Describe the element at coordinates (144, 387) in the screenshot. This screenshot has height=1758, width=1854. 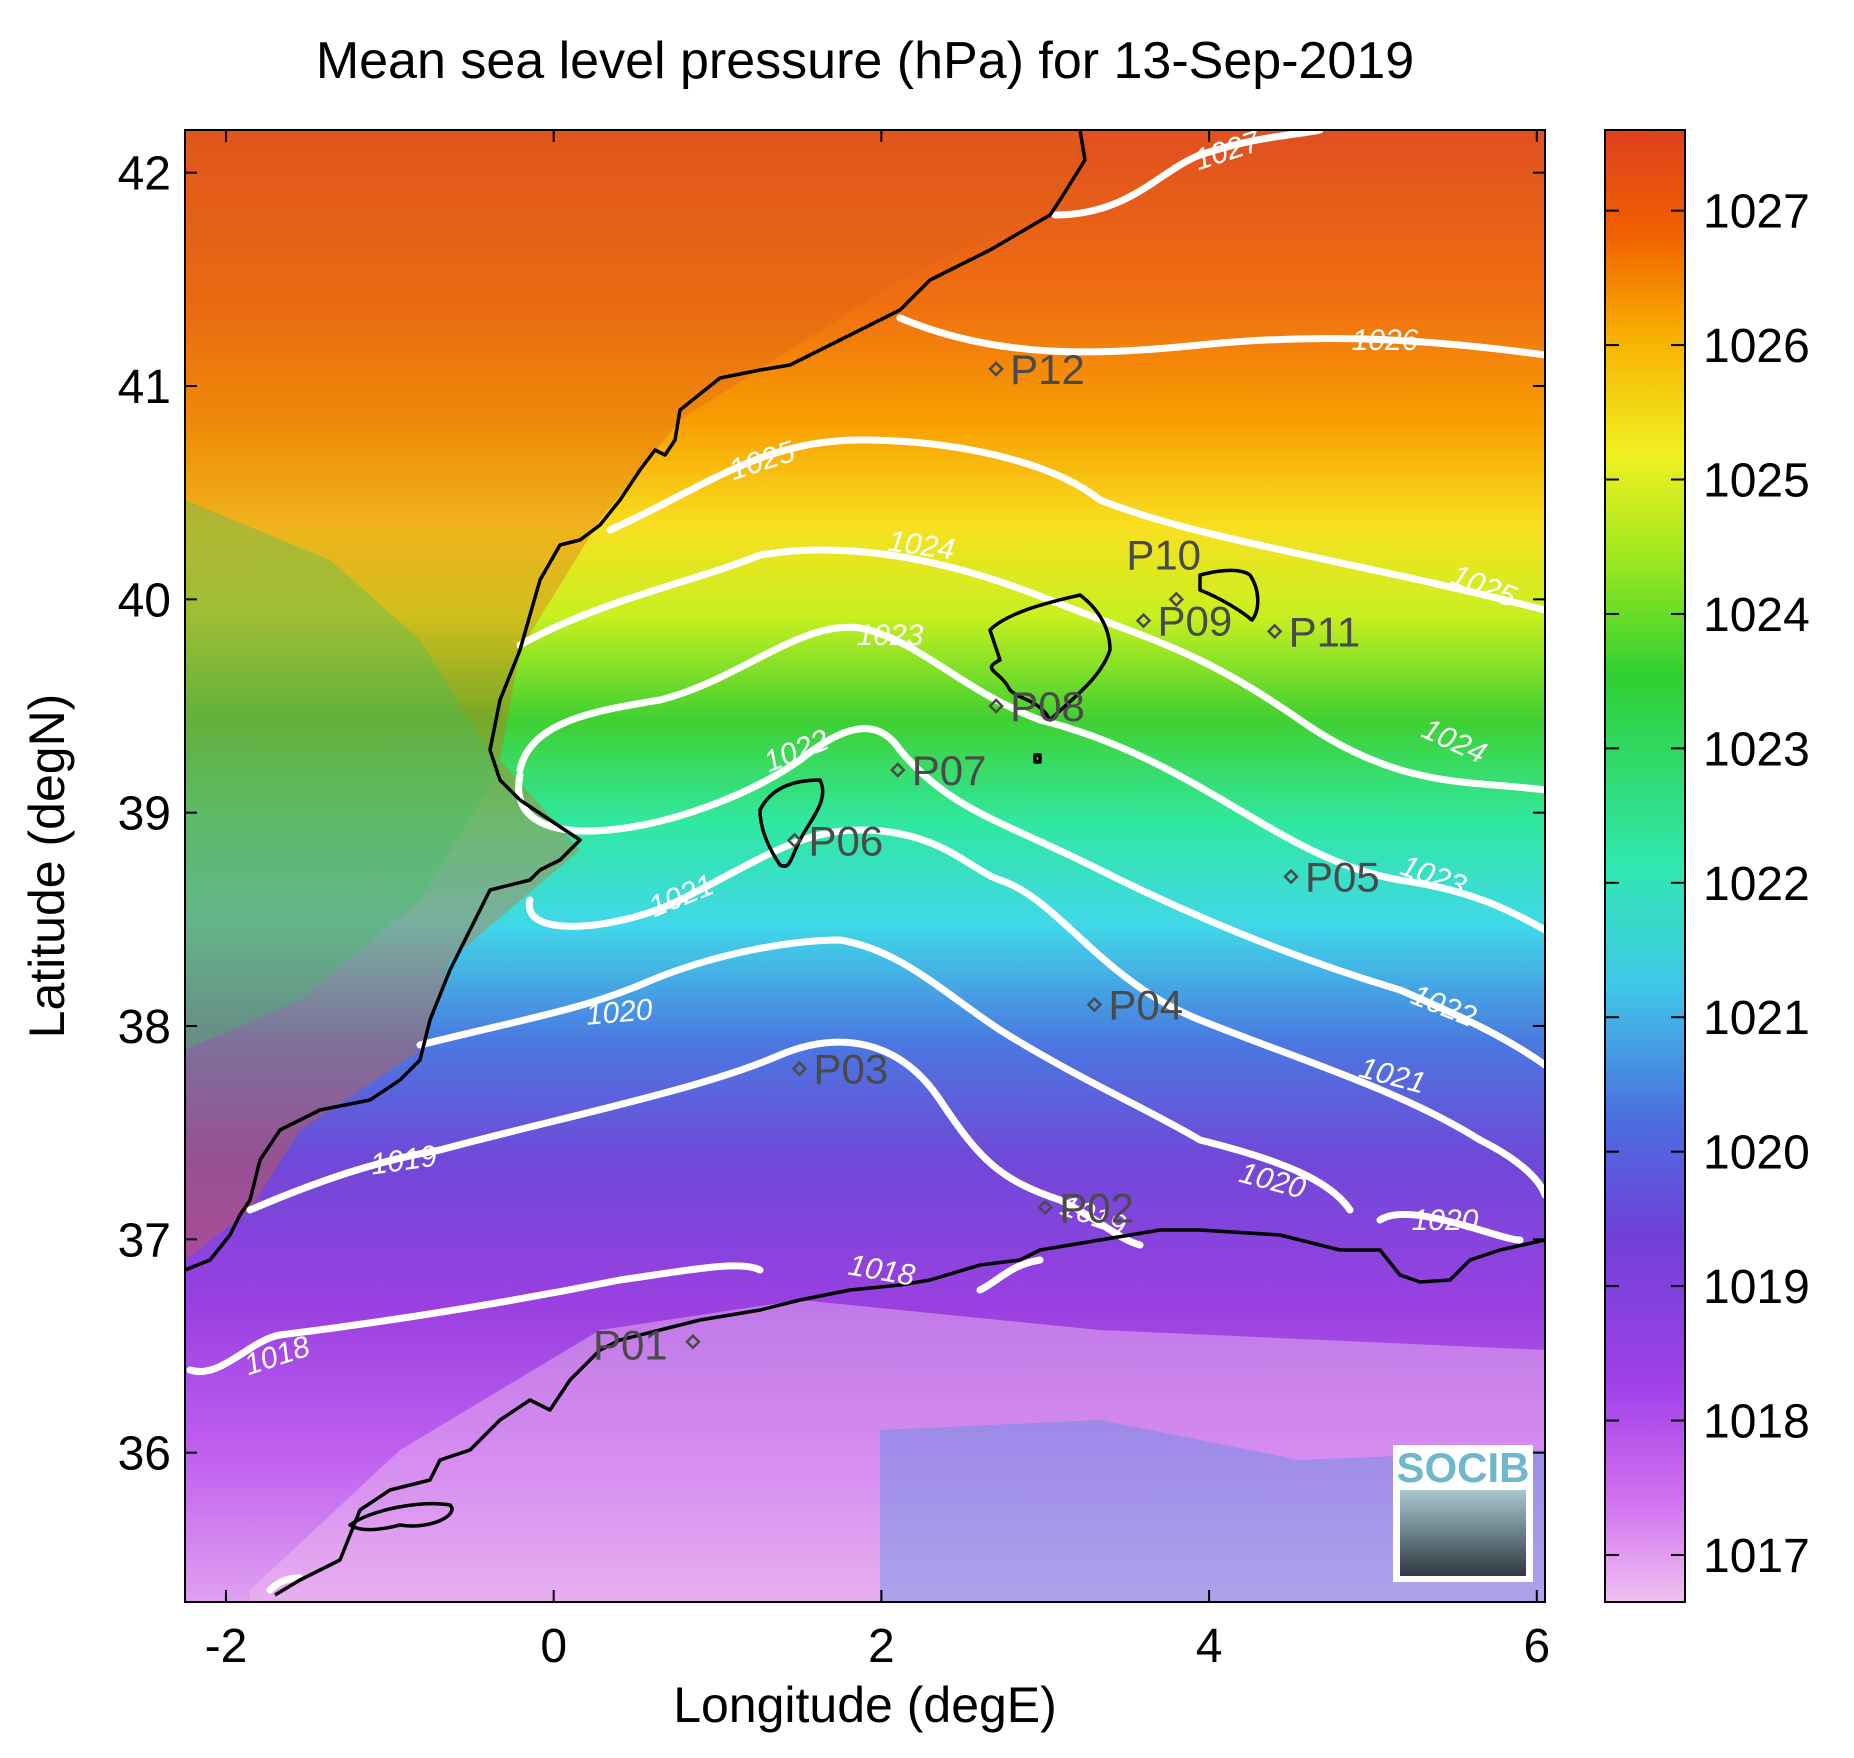
I see `y-tick-label: 41` at that location.